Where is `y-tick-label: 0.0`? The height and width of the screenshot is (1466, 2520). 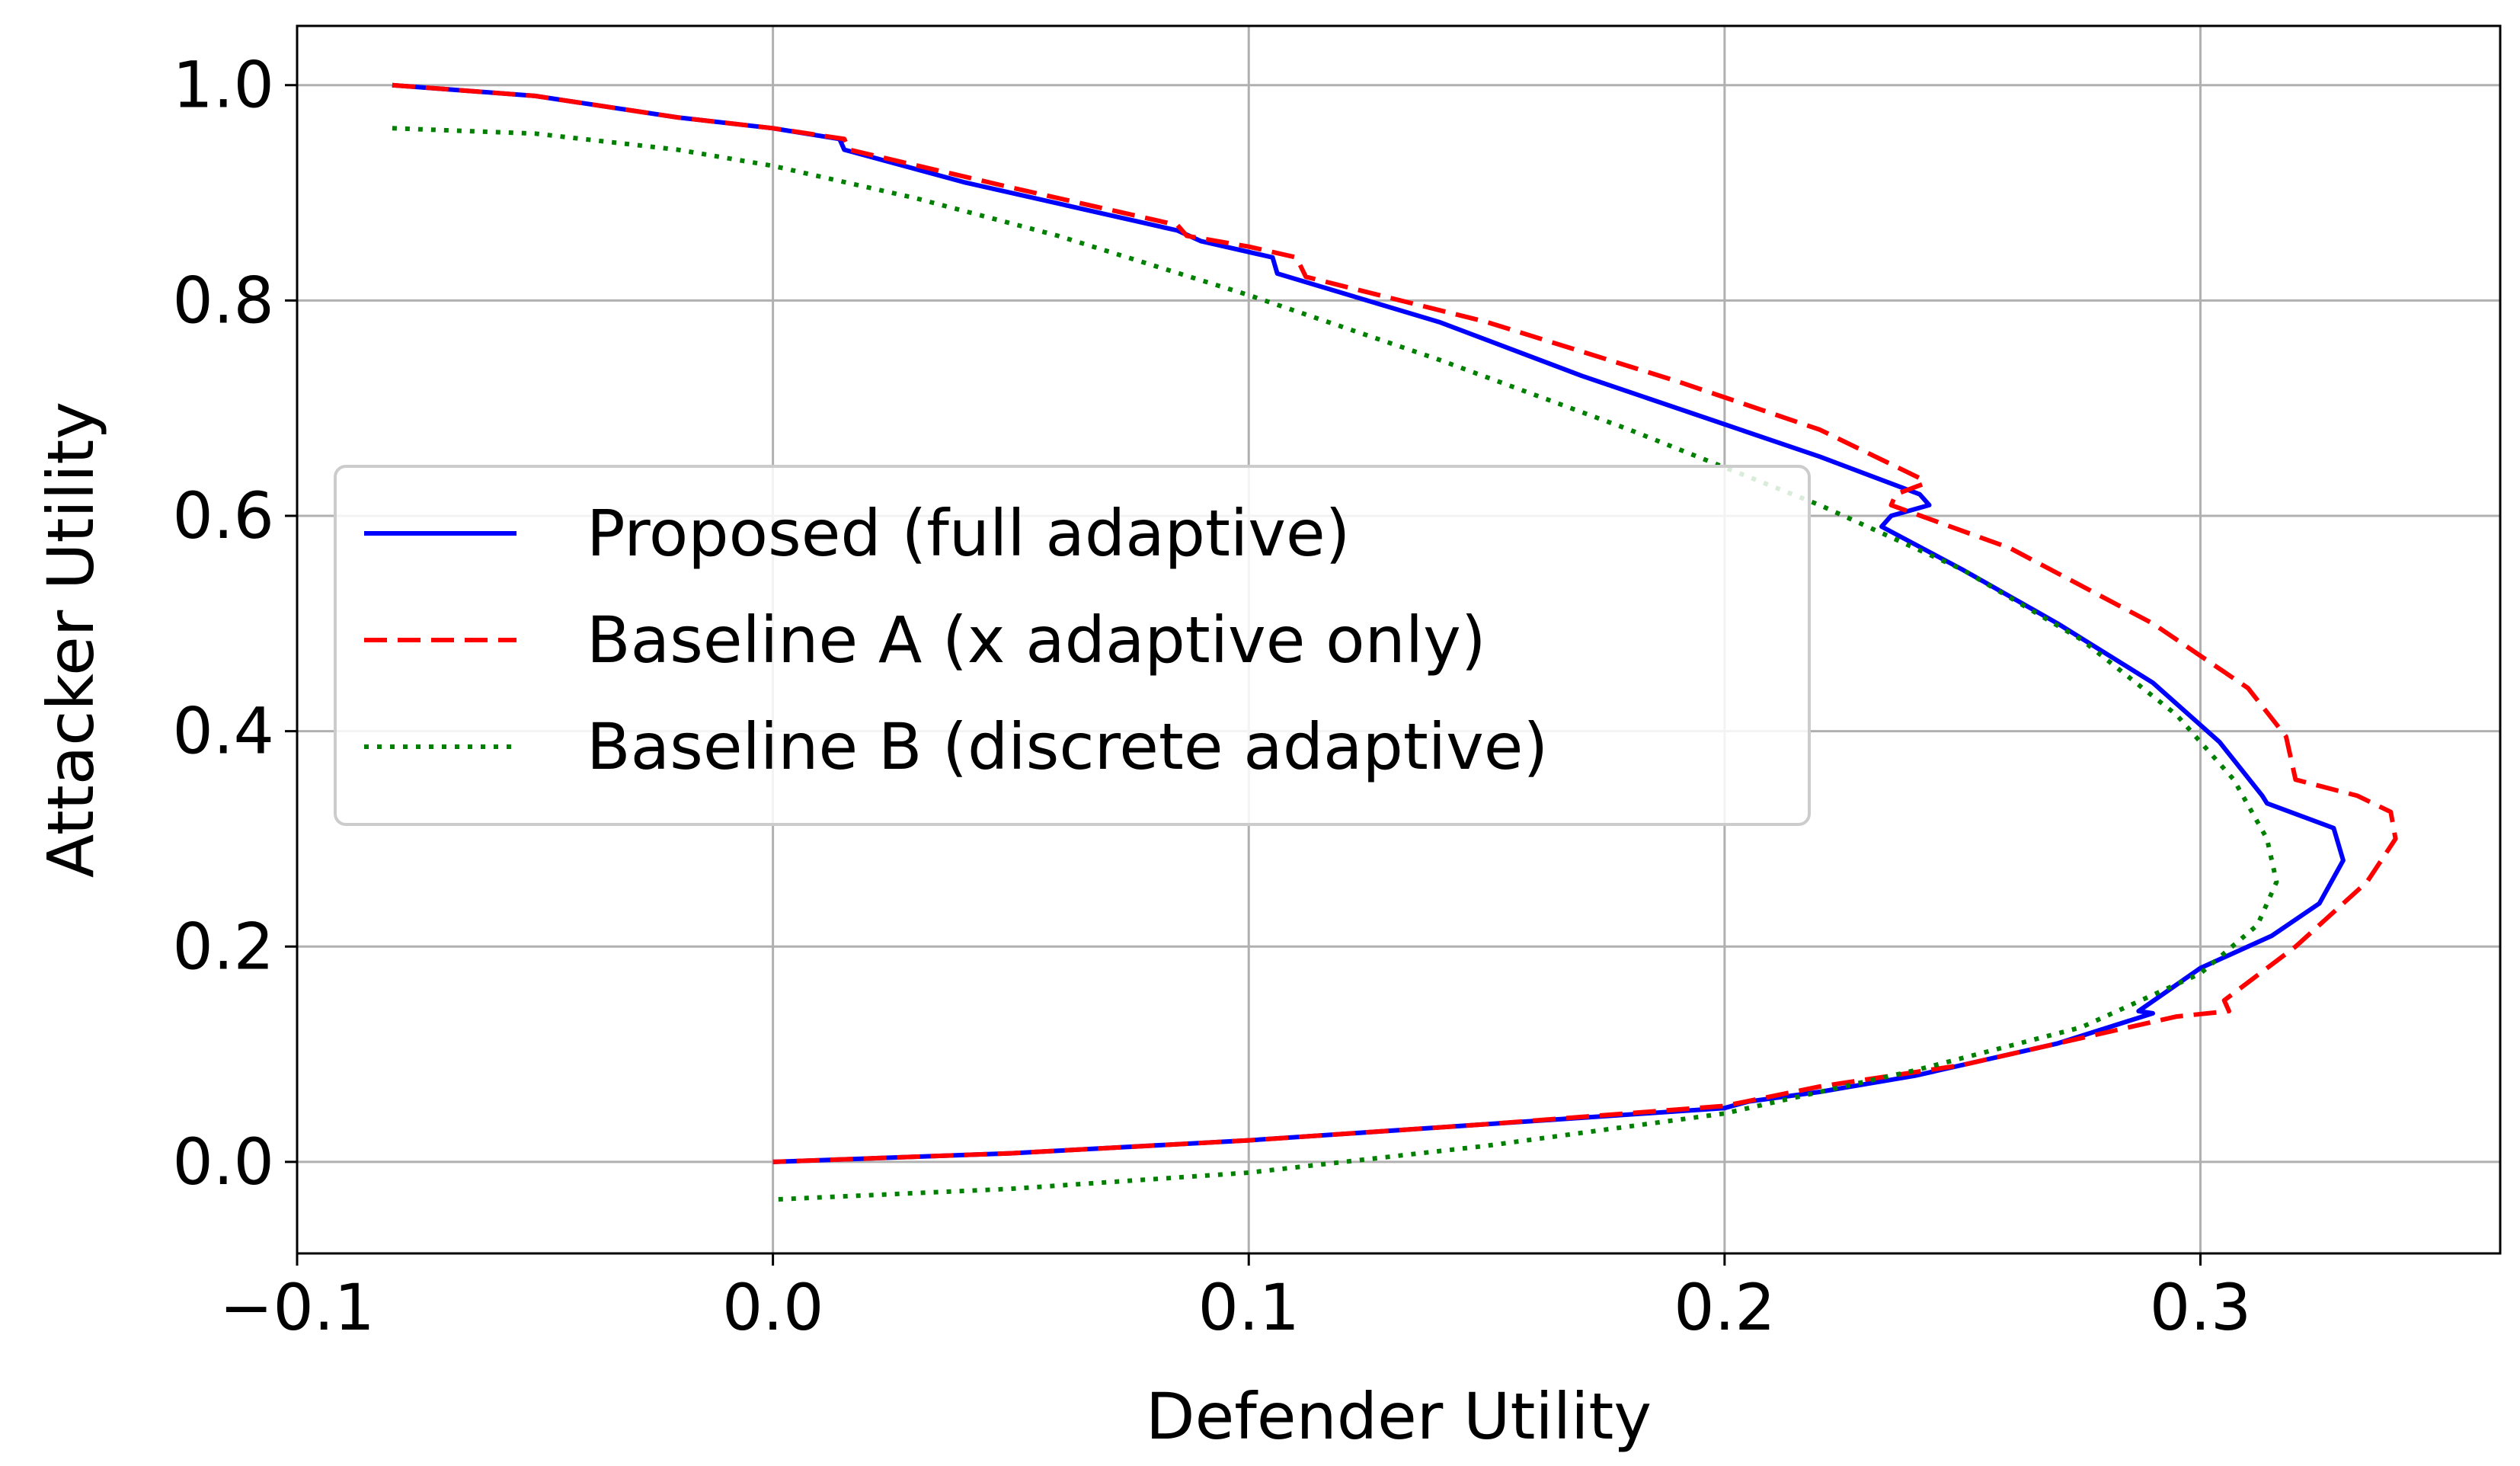 y-tick-label: 0.0 is located at coordinates (223, 1162).